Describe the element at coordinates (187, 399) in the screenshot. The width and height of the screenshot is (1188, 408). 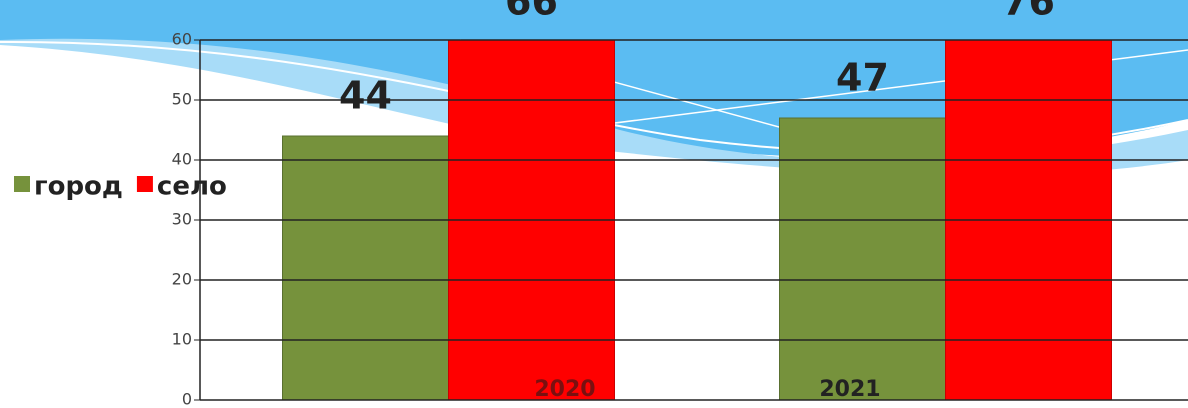
I see `y-tick-label: 0` at that location.